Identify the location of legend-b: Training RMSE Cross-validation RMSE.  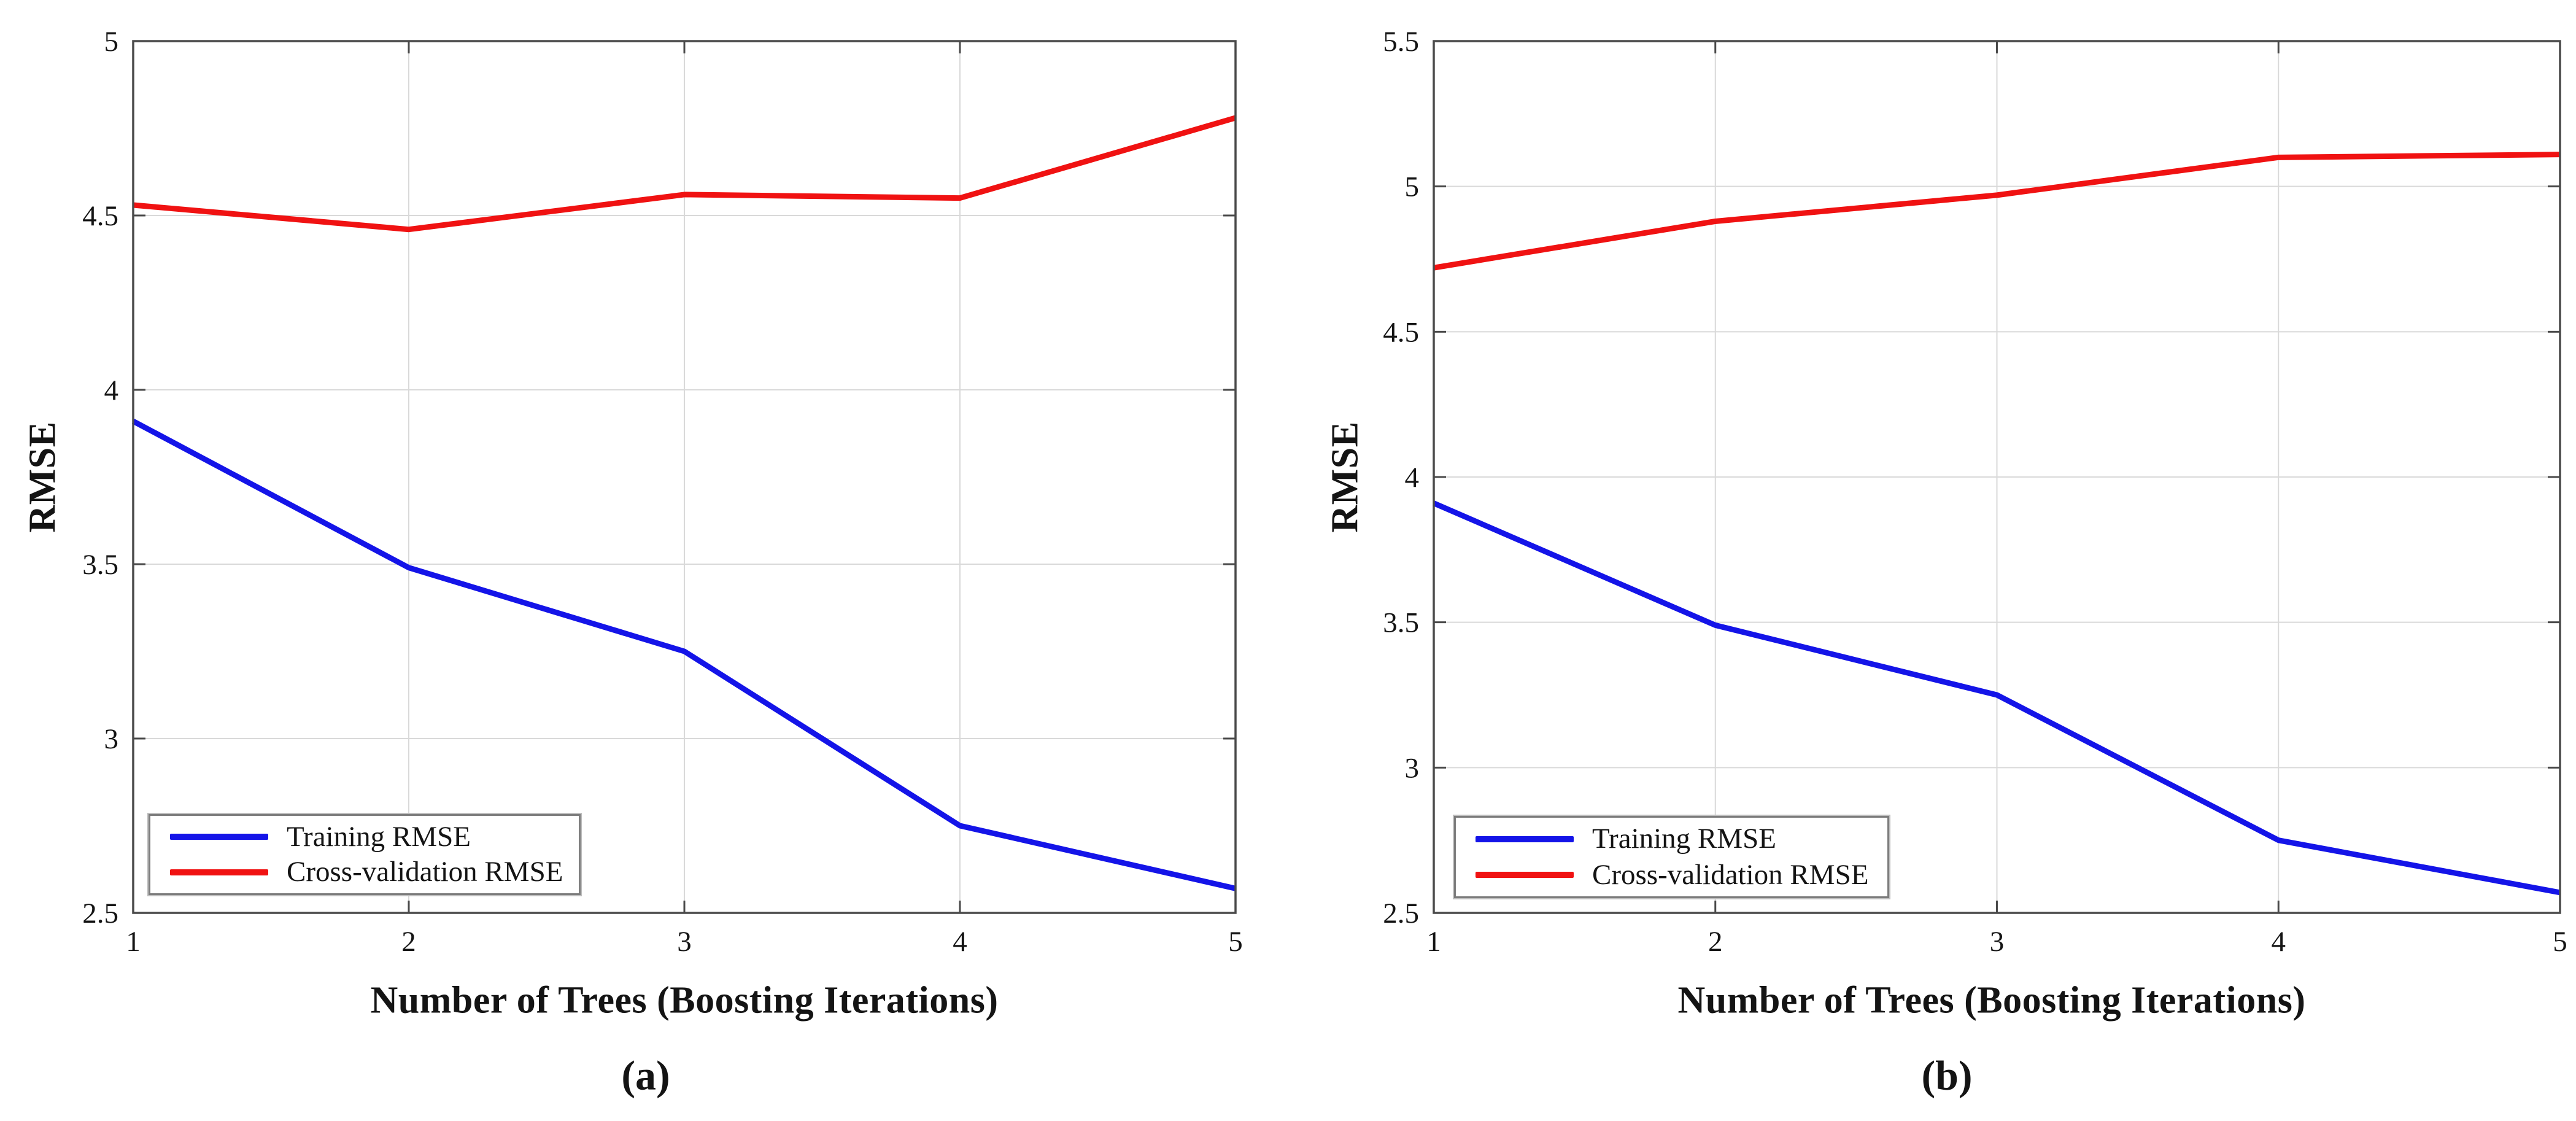
(1671, 857).